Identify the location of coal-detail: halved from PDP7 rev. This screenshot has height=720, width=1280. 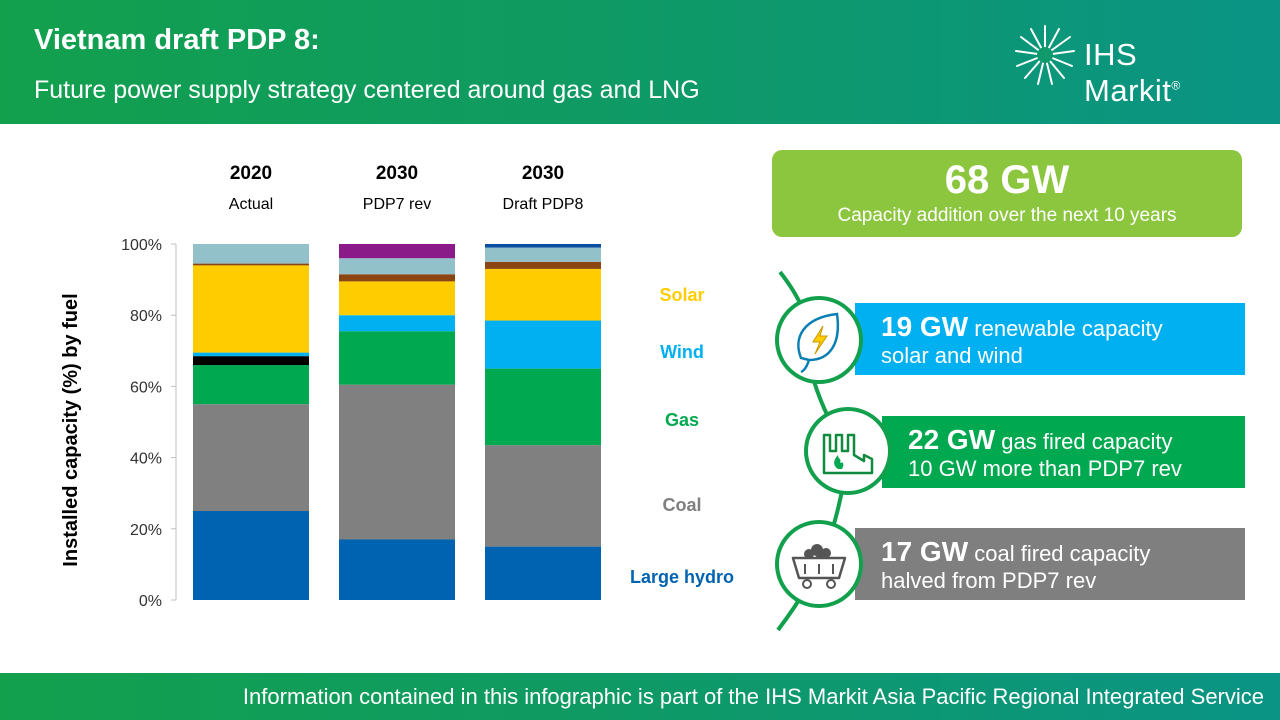
(989, 580).